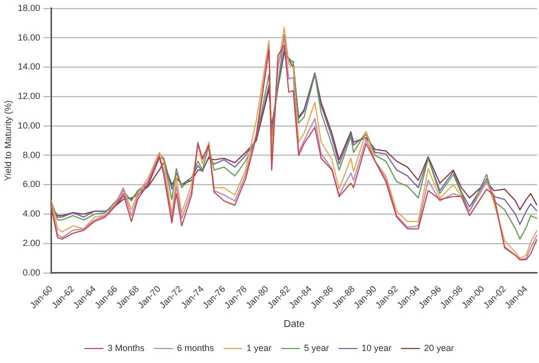  What do you see at coordinates (126, 347) in the screenshot?
I see `legend-label: 3 Months` at bounding box center [126, 347].